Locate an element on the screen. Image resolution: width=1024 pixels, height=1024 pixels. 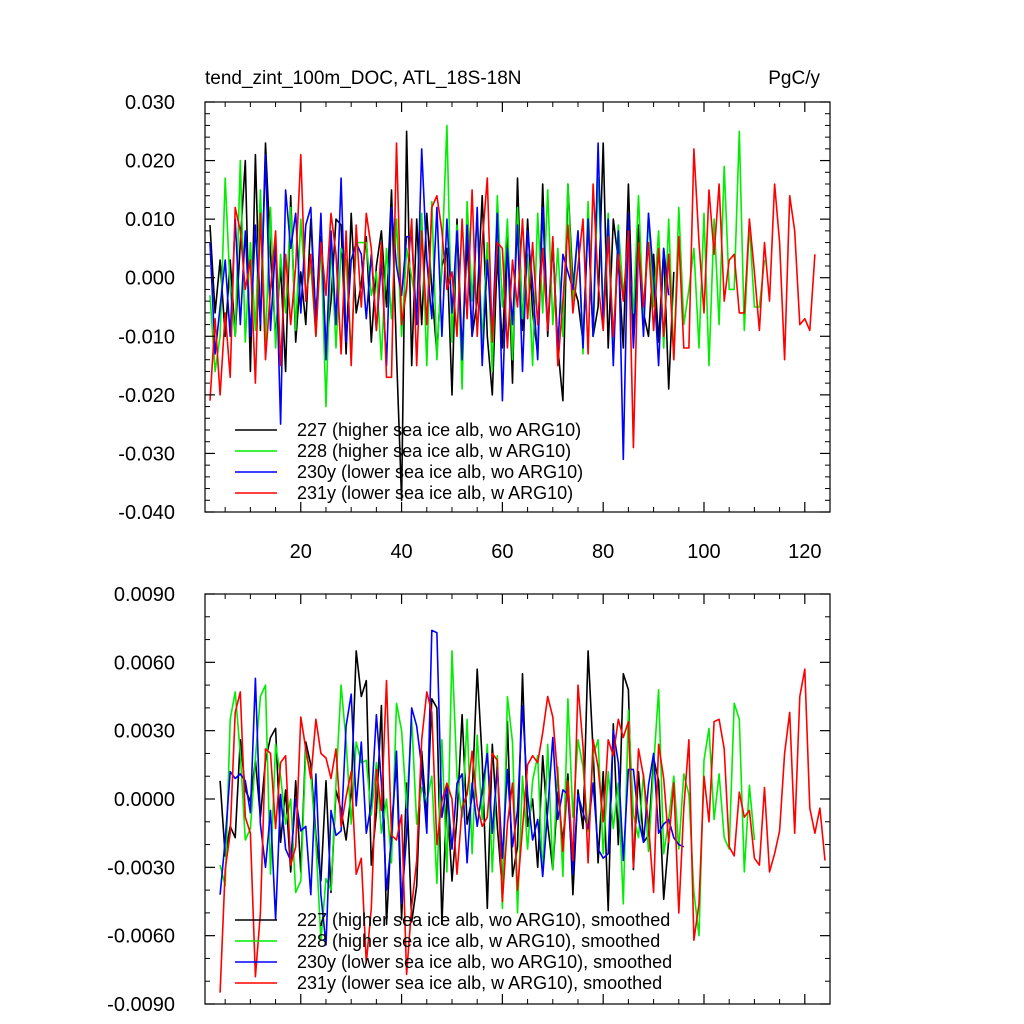
legend-label: 228 (higher sea ice alb, w ARG10) is located at coordinates (434, 451).